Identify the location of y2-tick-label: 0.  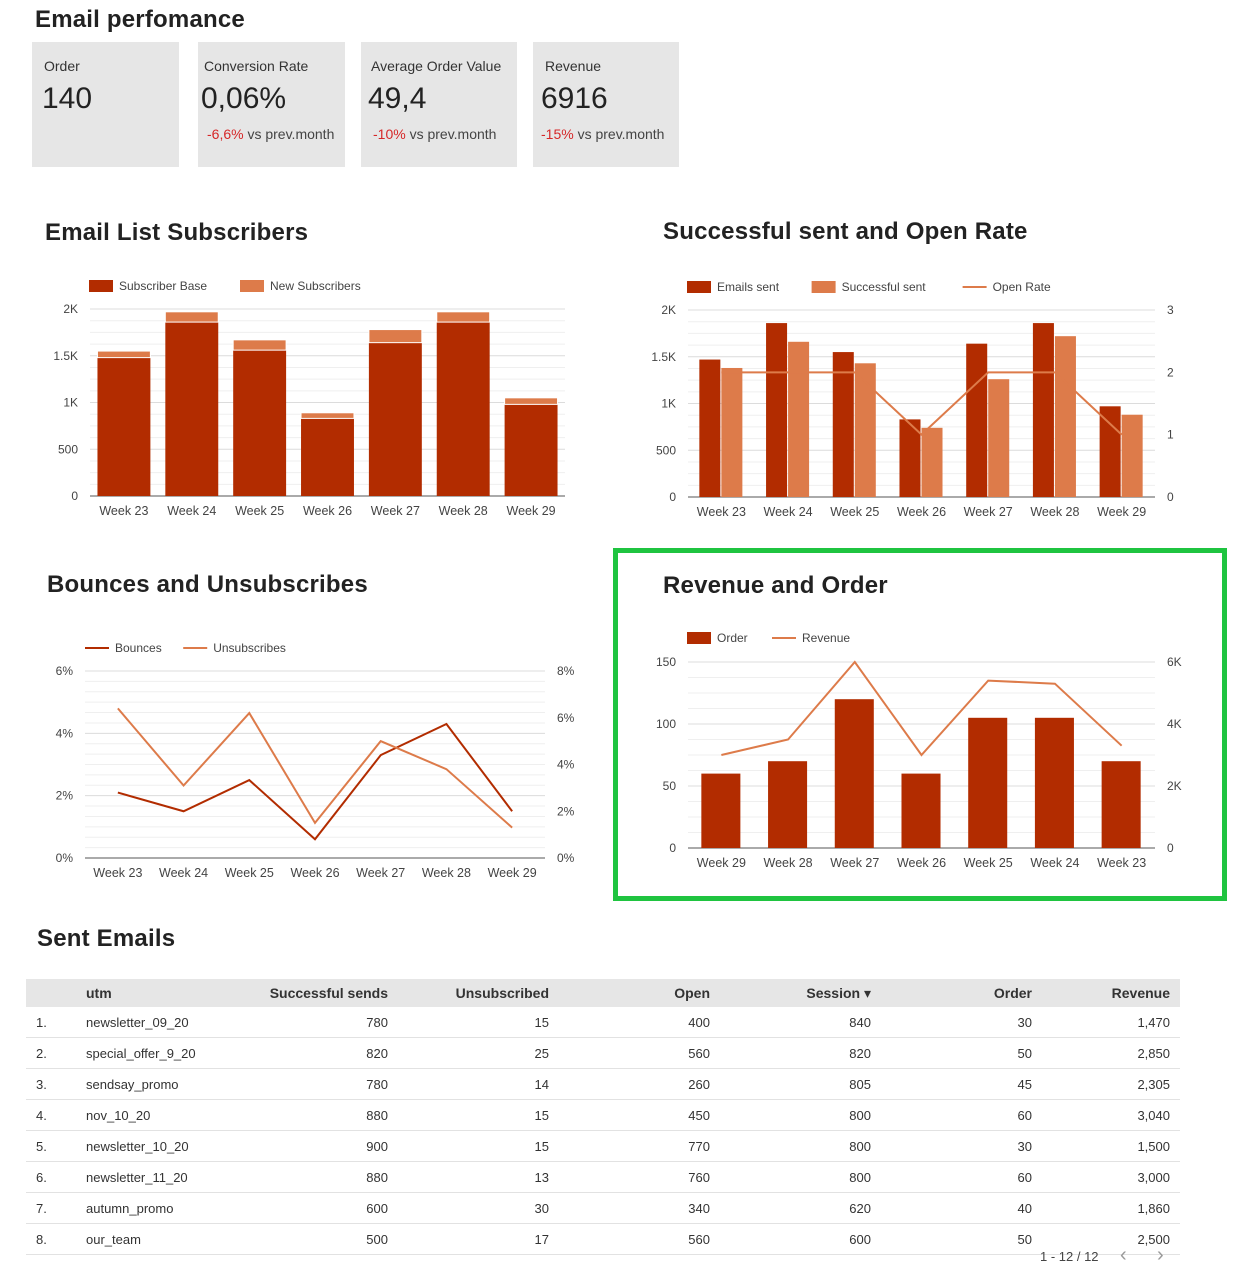
(1170, 848).